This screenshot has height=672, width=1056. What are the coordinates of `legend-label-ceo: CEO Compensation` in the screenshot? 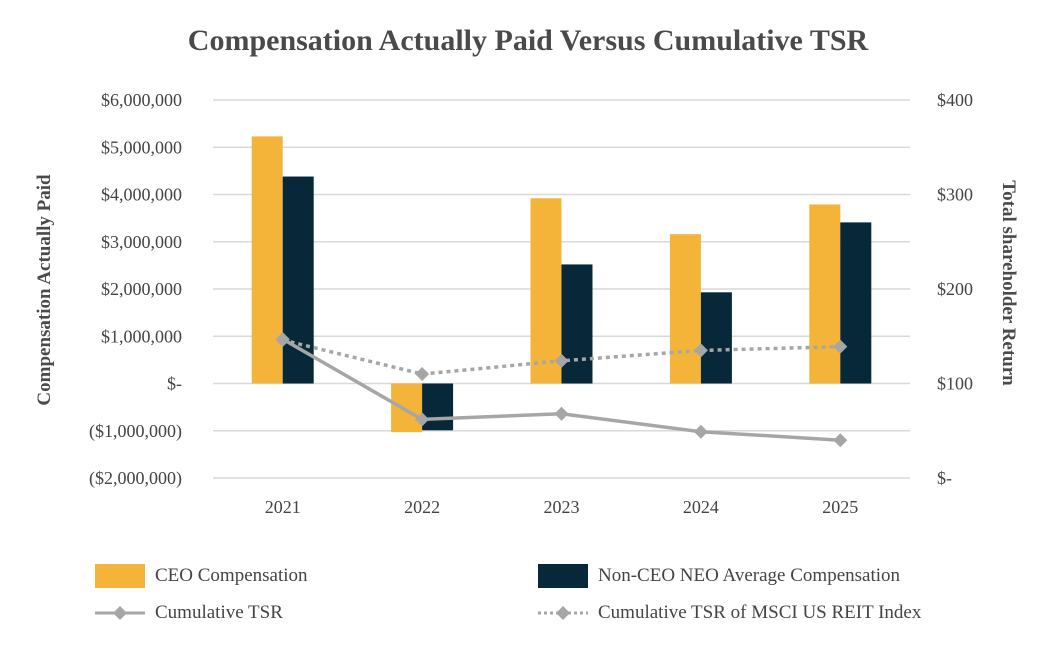 It's located at (231, 575).